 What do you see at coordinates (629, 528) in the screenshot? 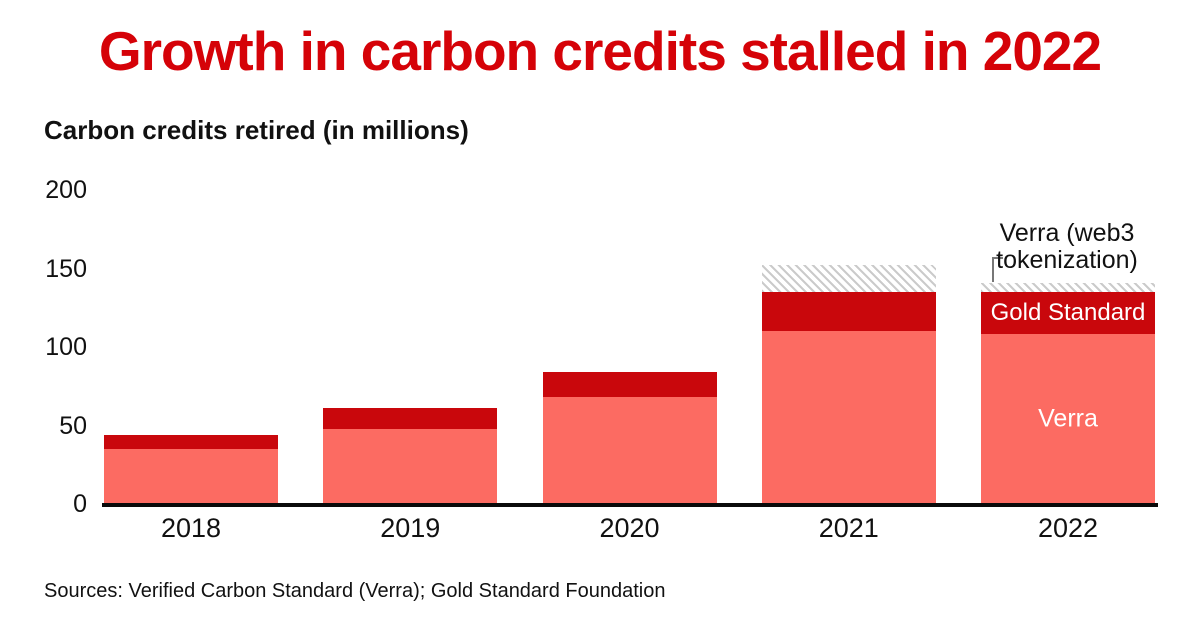
I see `x-axis-tick-2020: 2020` at bounding box center [629, 528].